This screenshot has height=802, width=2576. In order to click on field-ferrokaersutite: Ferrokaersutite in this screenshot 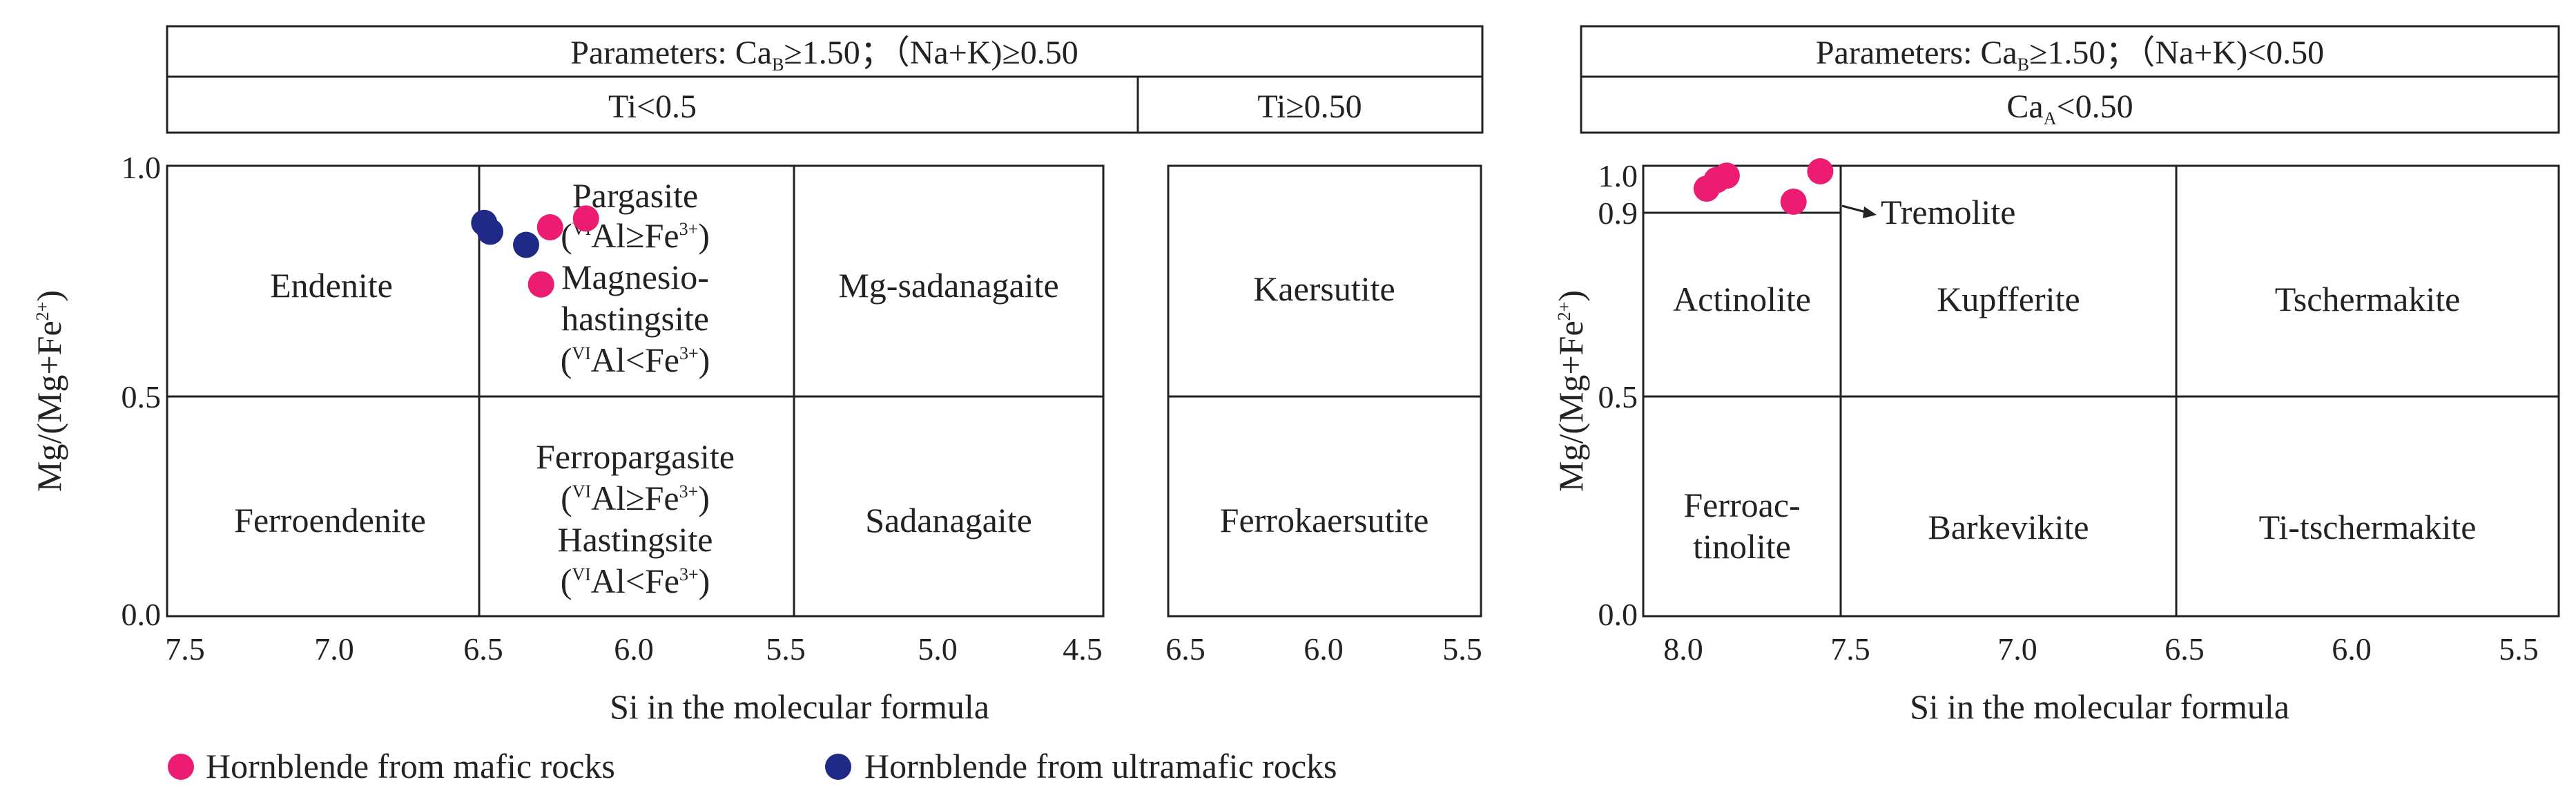, I will do `click(1324, 520)`.